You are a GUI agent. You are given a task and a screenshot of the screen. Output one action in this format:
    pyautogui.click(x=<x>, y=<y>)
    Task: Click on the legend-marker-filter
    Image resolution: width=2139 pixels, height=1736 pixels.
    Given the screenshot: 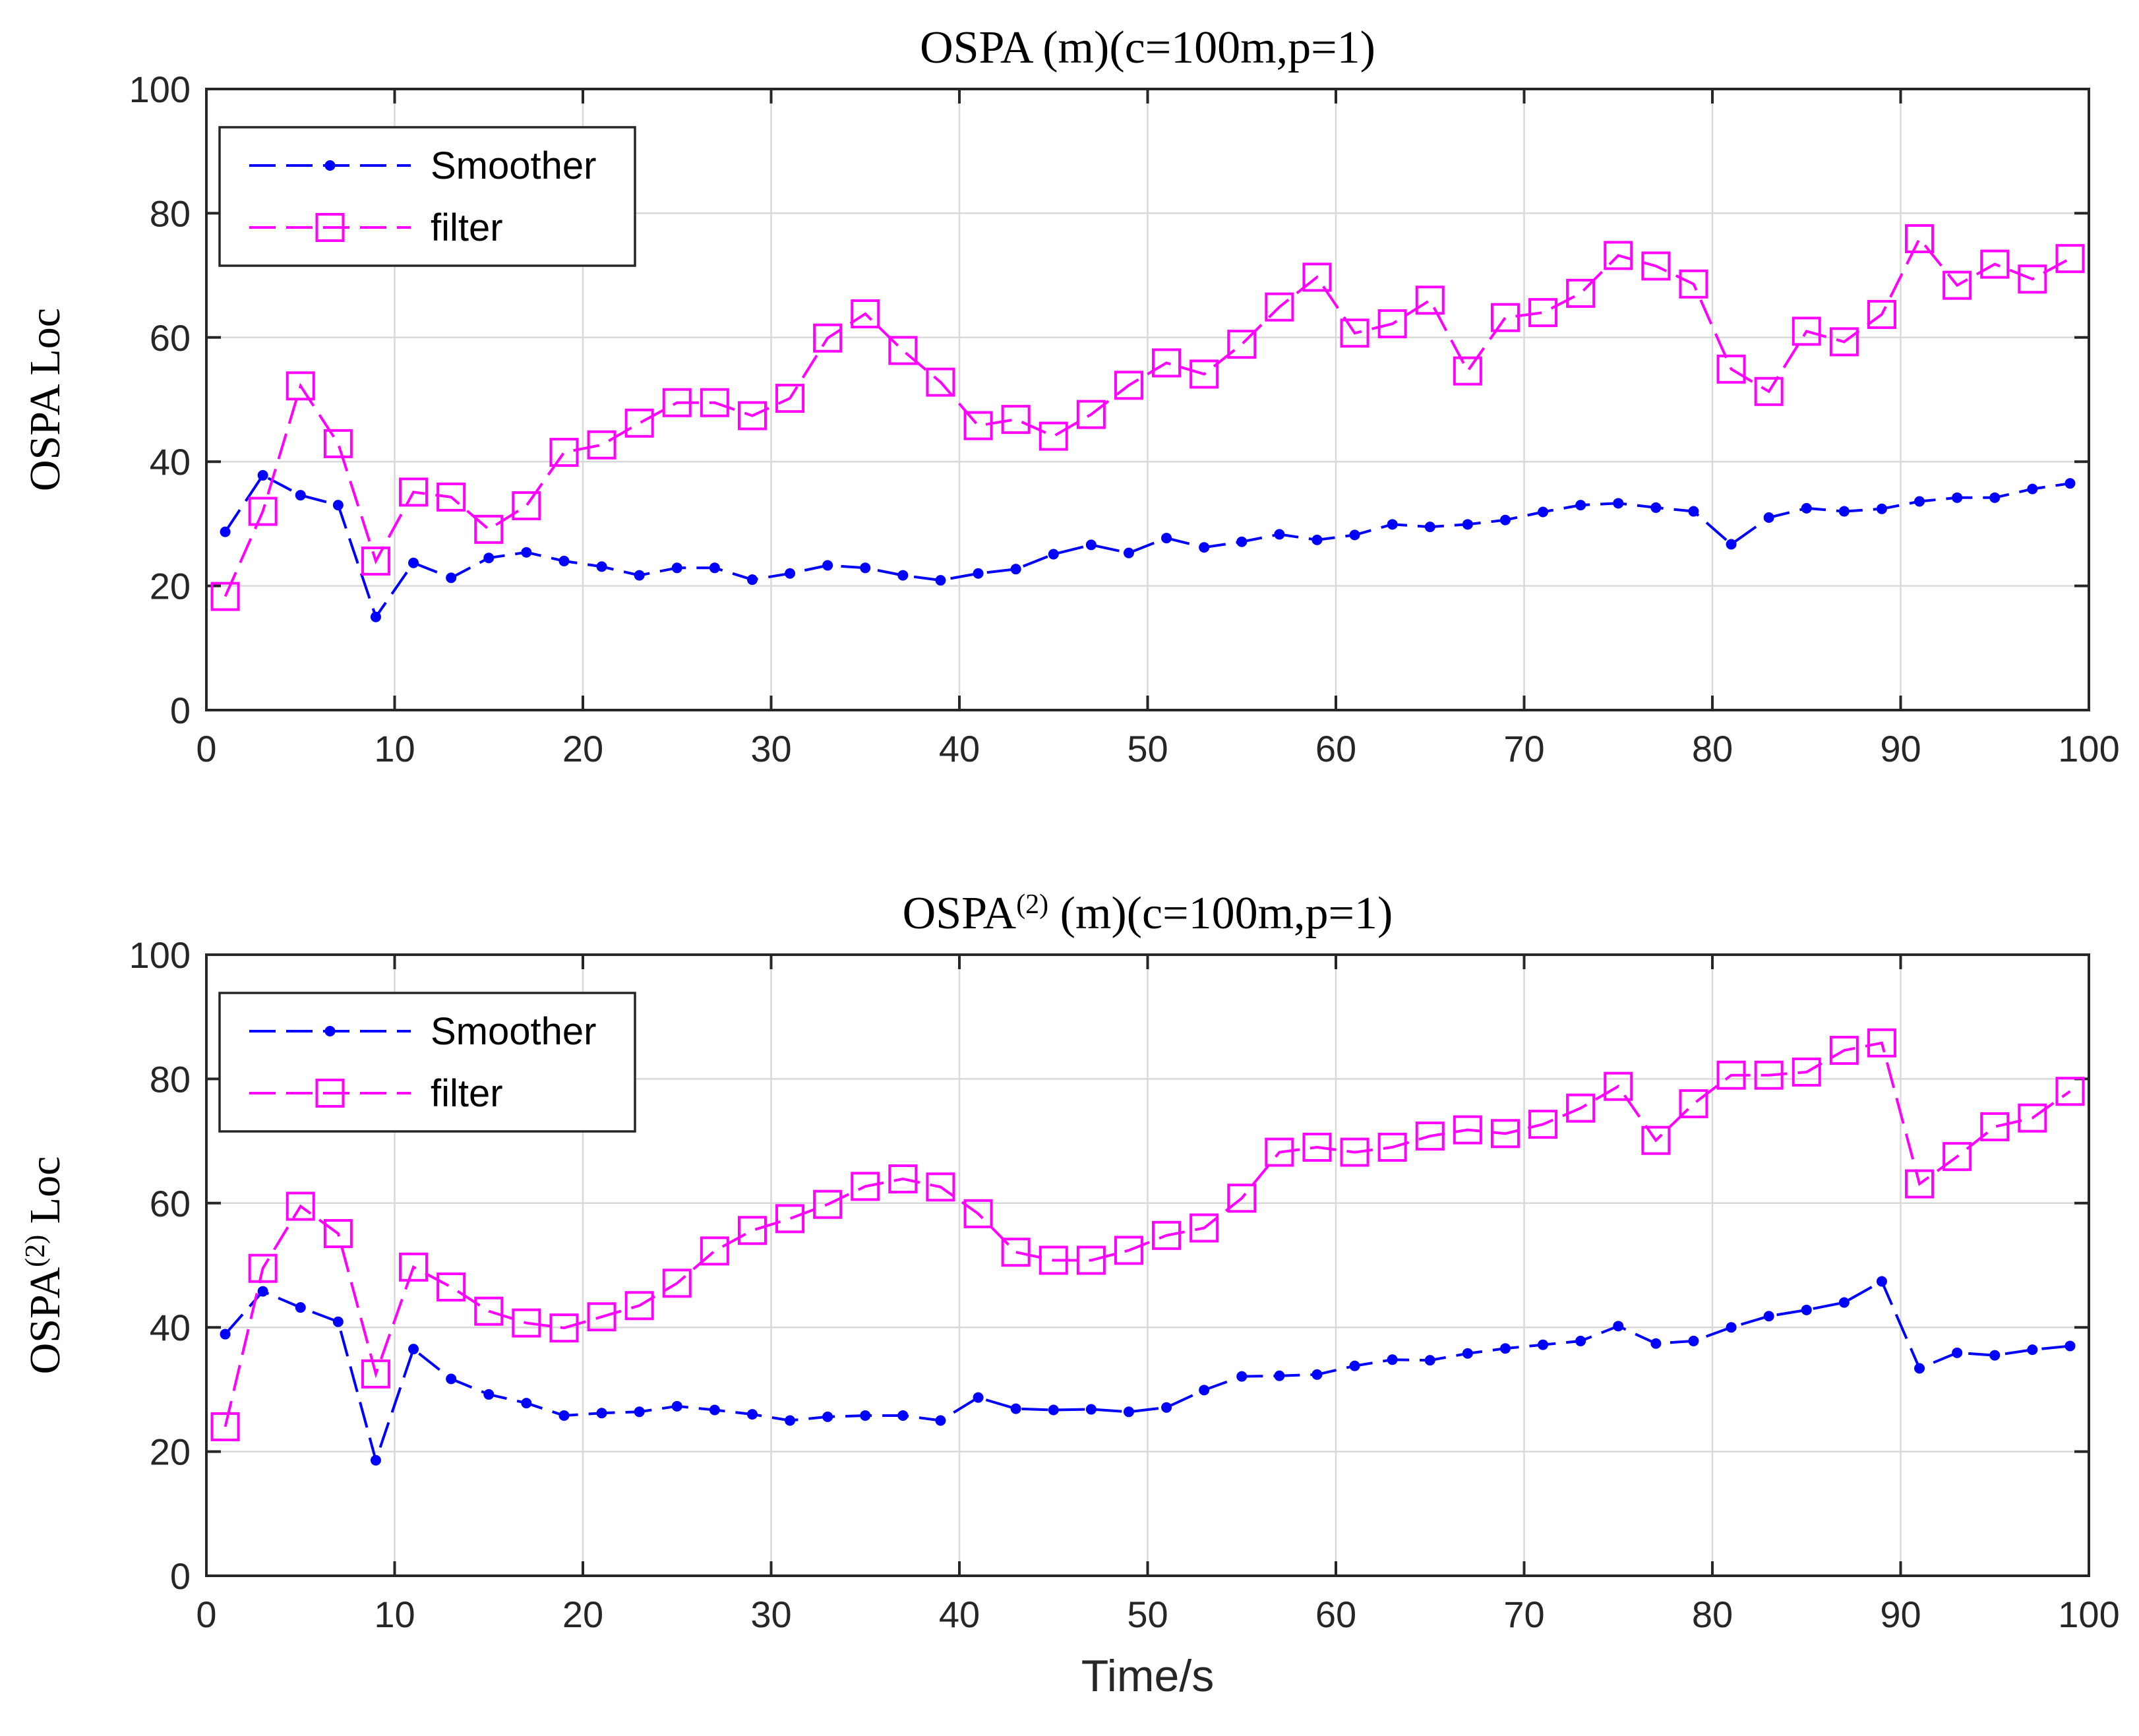 What is the action you would take?
    pyautogui.click(x=330, y=1093)
    